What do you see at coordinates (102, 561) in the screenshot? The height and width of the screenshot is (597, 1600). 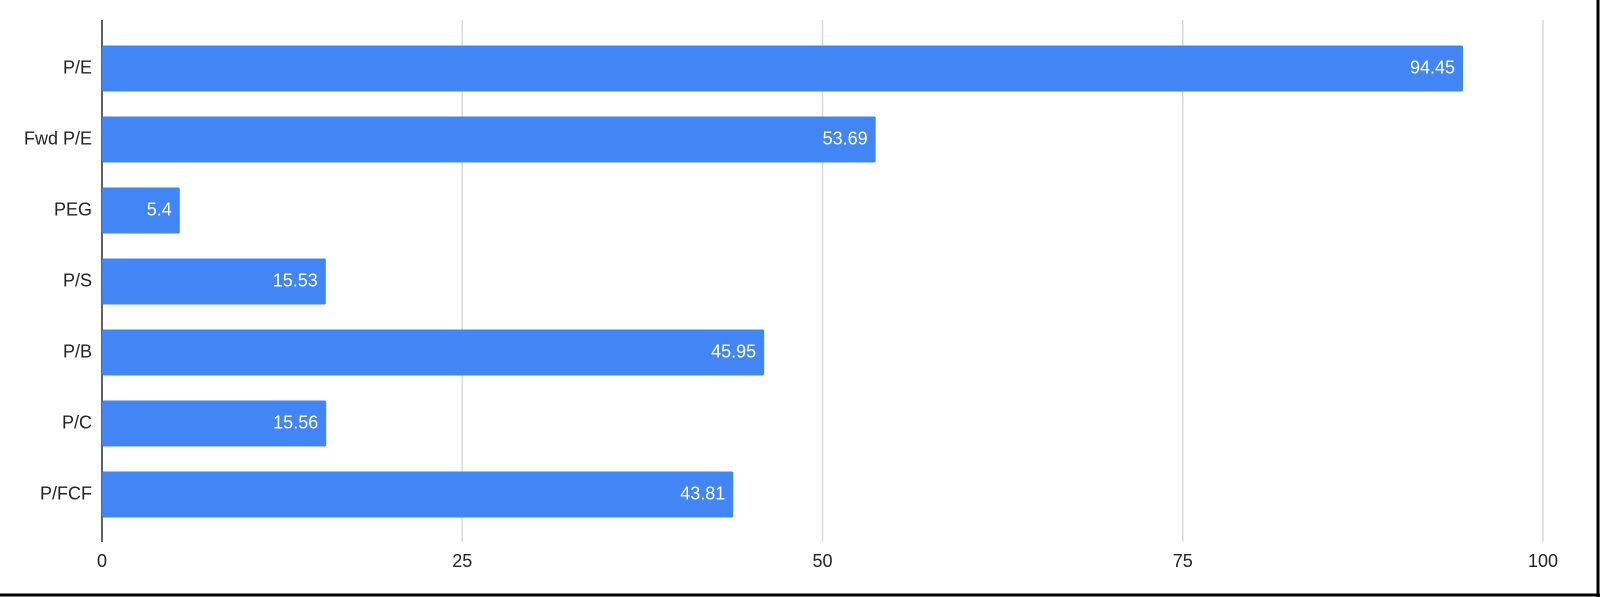 I see `x-tick-label: 0` at bounding box center [102, 561].